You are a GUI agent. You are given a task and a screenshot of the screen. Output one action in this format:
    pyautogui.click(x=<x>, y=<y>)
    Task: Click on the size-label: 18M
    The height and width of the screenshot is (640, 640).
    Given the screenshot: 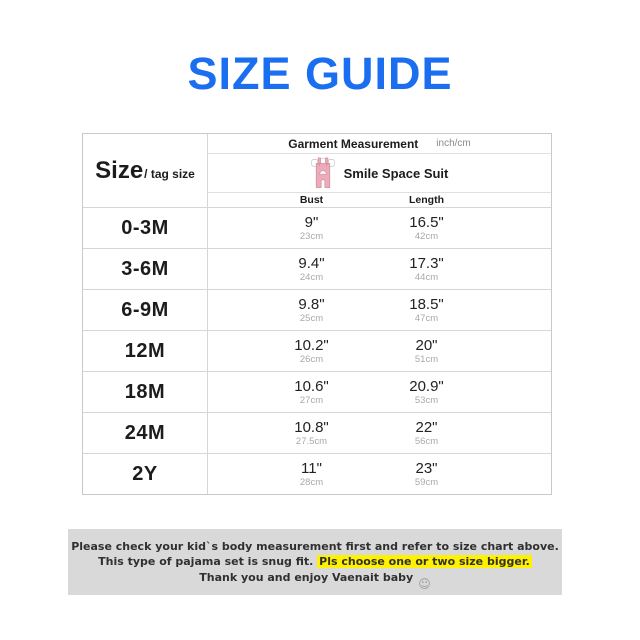 What is the action you would take?
    pyautogui.click(x=145, y=392)
    